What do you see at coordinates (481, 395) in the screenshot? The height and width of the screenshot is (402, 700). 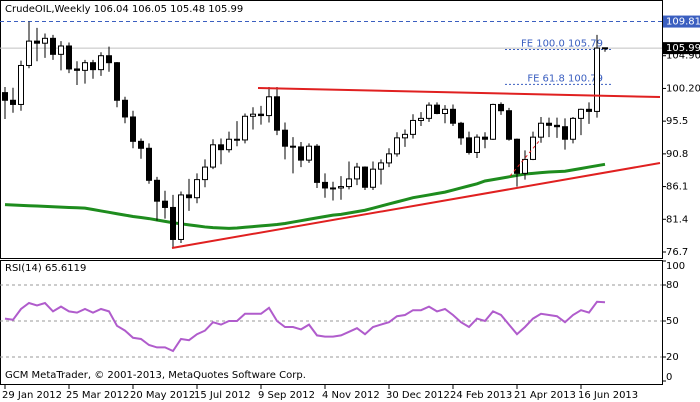 I see `x-tick-label: 24 Feb 2013` at bounding box center [481, 395].